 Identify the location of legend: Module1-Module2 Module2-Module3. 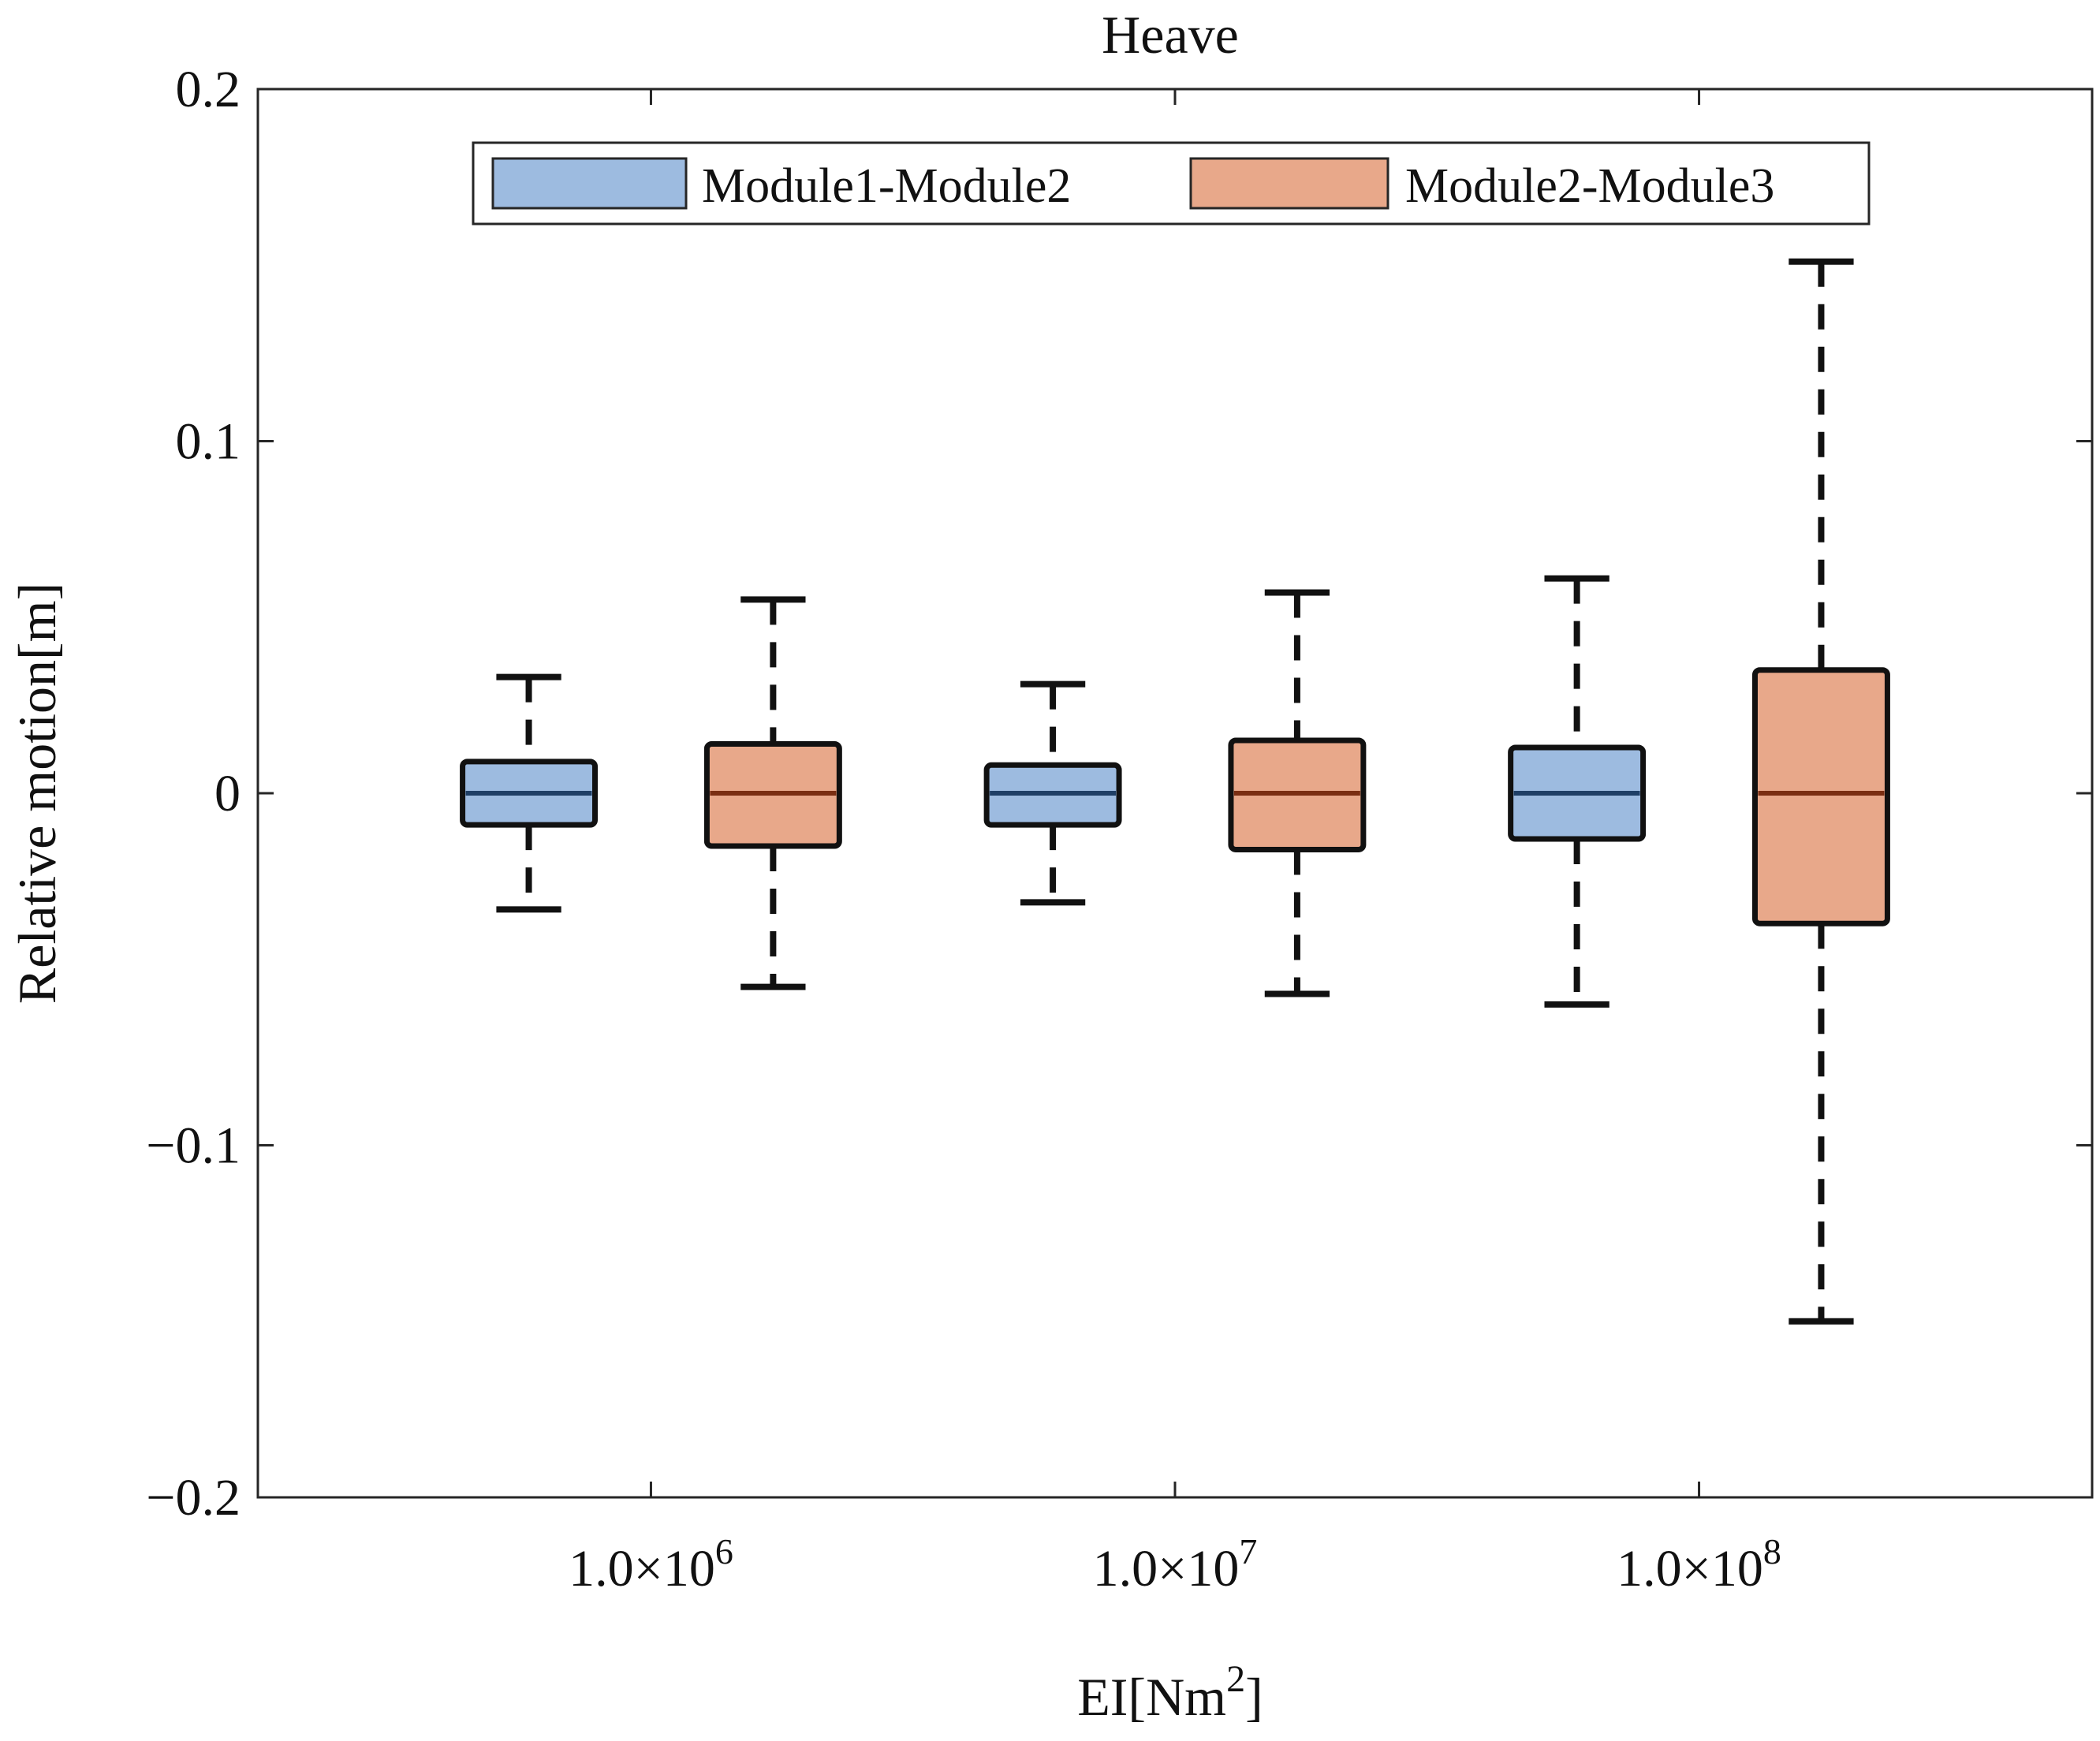
(1171, 183).